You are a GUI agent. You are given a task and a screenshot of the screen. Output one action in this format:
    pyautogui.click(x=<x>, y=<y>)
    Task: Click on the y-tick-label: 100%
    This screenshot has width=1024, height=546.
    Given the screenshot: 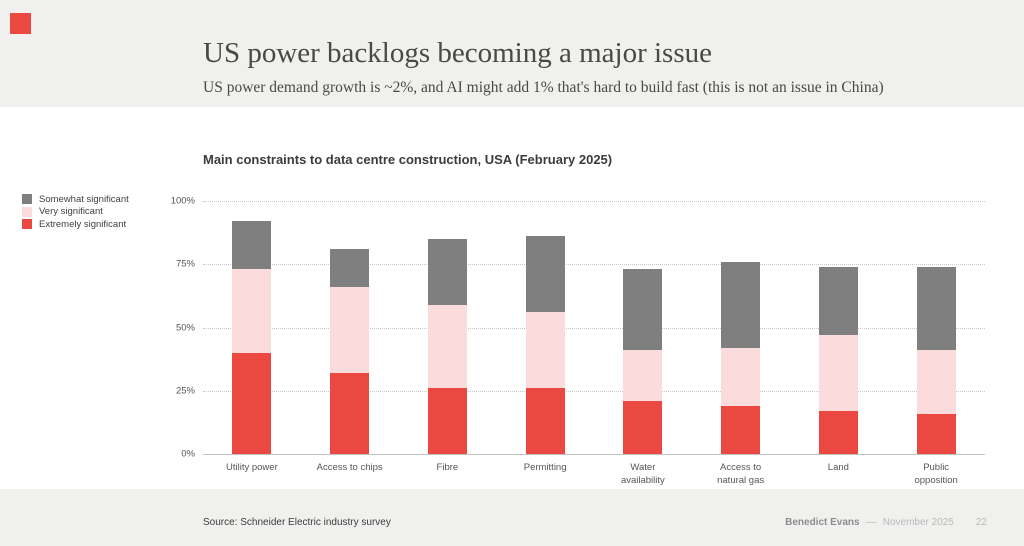 What is the action you would take?
    pyautogui.click(x=182, y=201)
    